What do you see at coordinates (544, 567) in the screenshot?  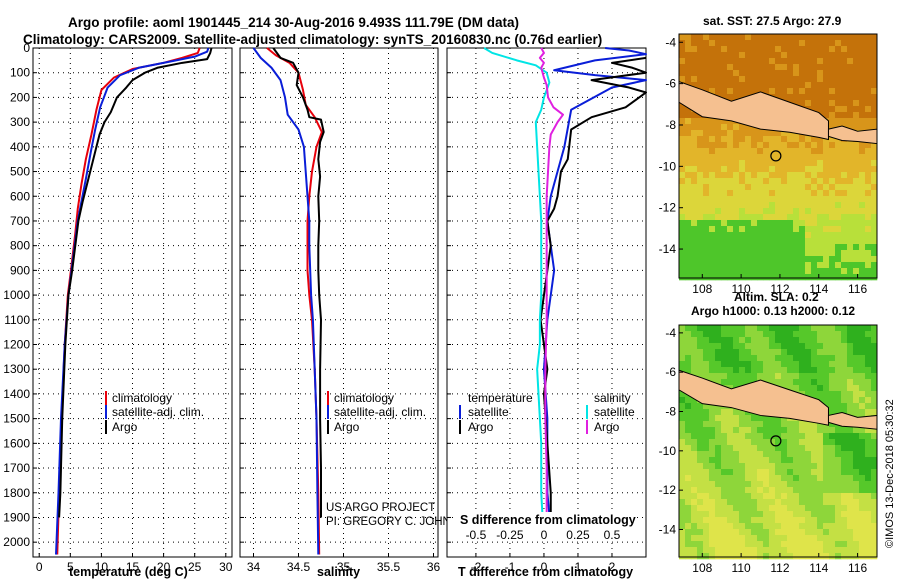 I see `x-tick-label: 0` at bounding box center [544, 567].